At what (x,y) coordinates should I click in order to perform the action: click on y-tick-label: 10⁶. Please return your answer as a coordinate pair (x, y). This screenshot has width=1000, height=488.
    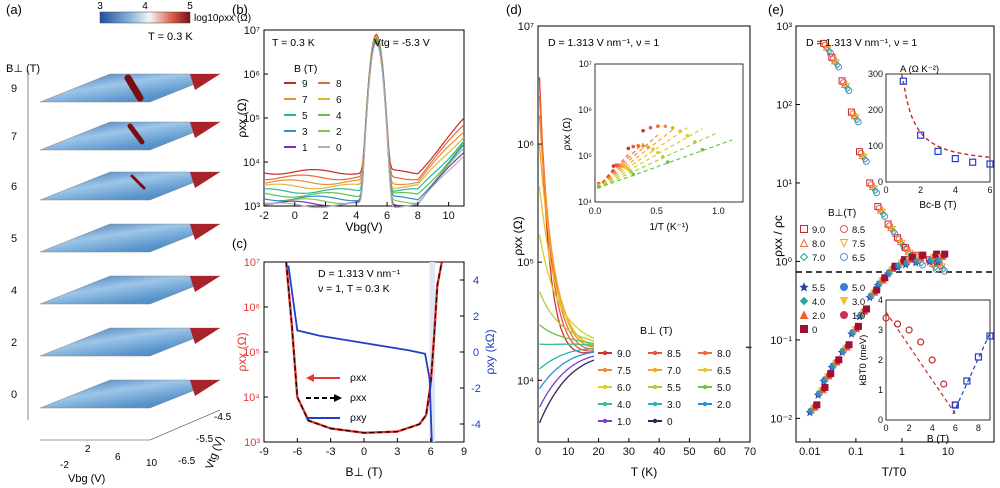
    Looking at the image, I should click on (251, 308).